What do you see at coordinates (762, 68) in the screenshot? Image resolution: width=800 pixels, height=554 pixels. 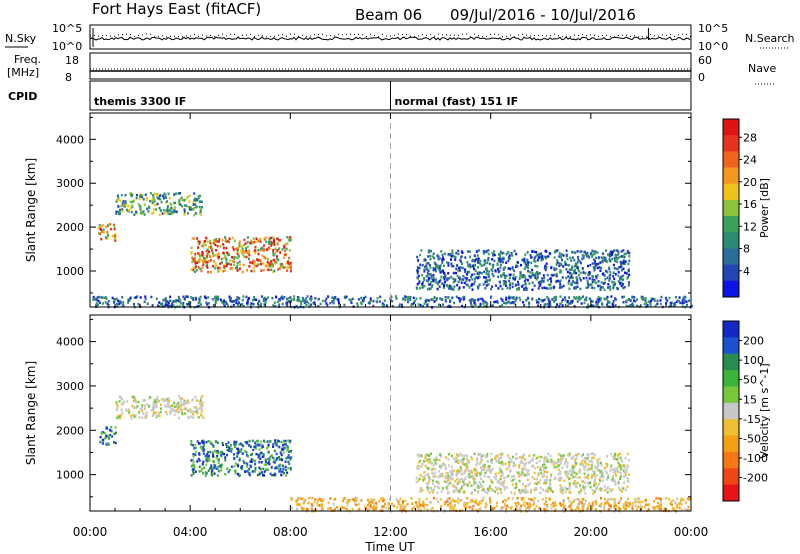 I see `nave-label: Nave` at bounding box center [762, 68].